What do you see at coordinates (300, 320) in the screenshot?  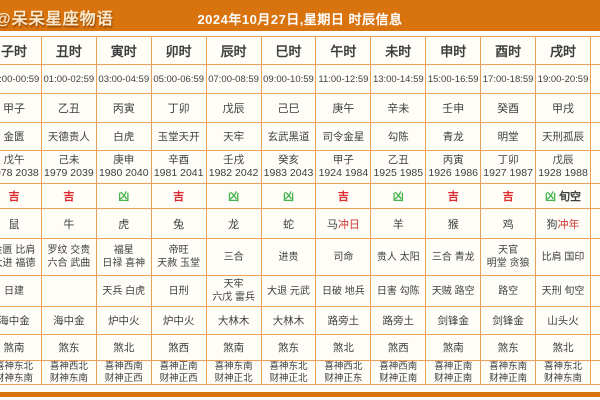 I see `row-nayin: 海中金 海中金 炉中火 炉中火 大林木 大林木 路旁土 路旁土 剑锋金 剑锋金 山头火` at bounding box center [300, 320].